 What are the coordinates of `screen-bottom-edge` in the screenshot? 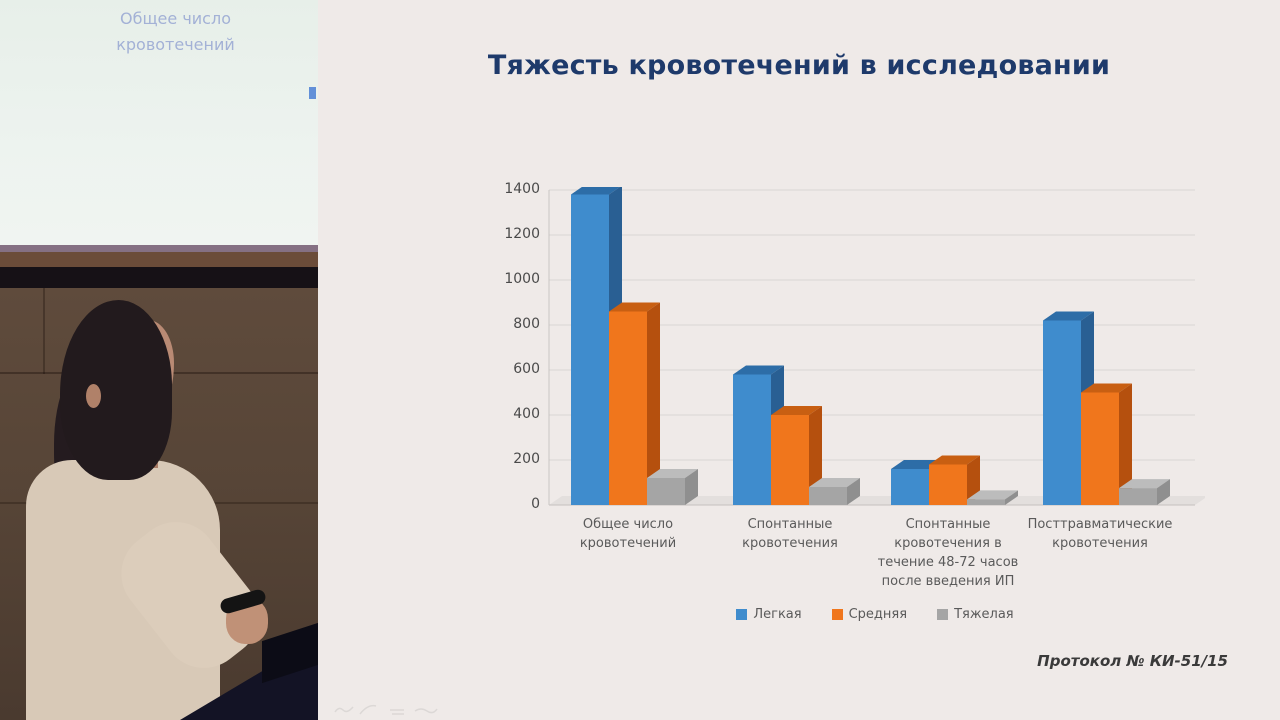 It's located at (159, 248).